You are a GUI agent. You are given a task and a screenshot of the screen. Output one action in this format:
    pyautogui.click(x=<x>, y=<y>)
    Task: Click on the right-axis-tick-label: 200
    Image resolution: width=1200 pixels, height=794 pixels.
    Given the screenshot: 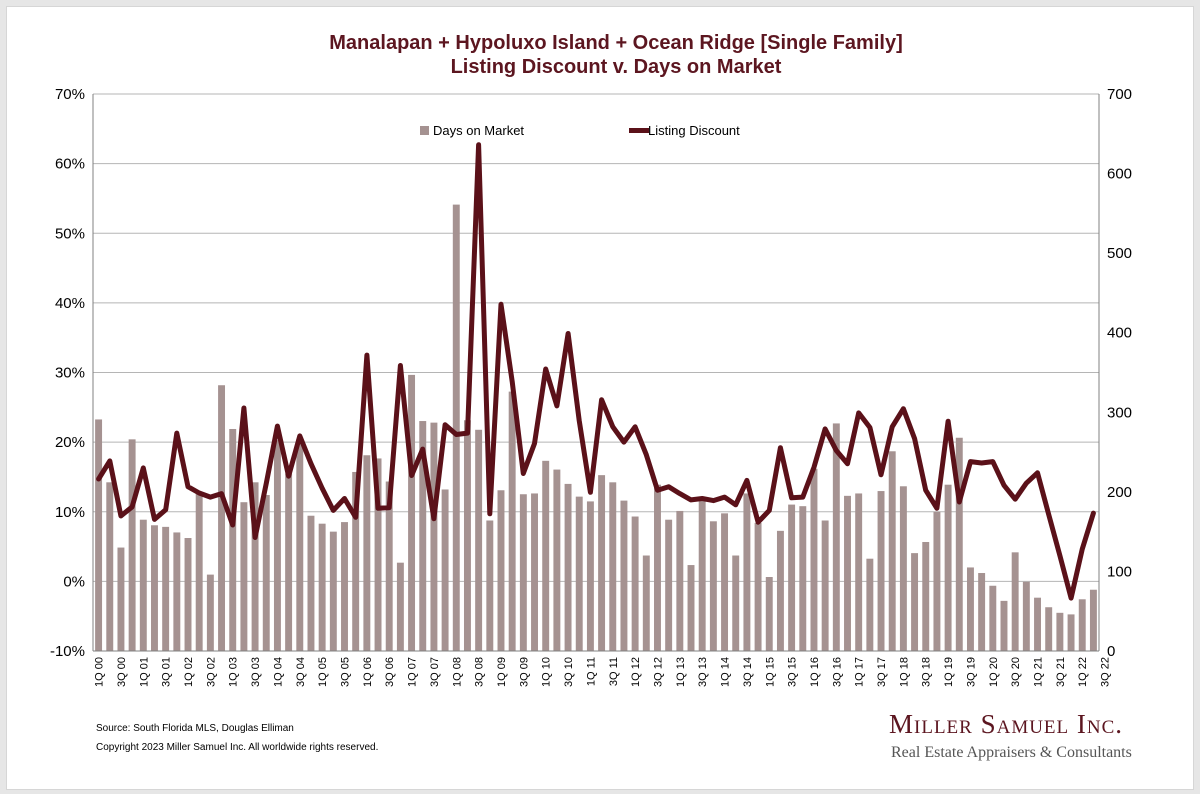 What is the action you would take?
    pyautogui.click(x=1119, y=492)
    